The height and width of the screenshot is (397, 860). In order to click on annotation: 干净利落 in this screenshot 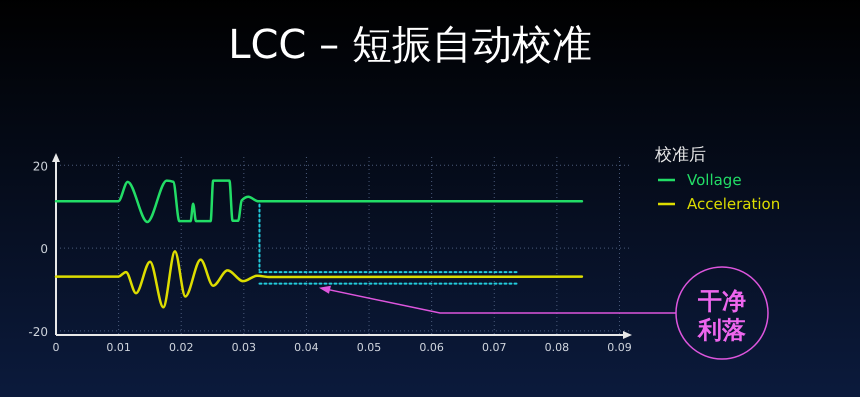, I will do `click(721, 315)`.